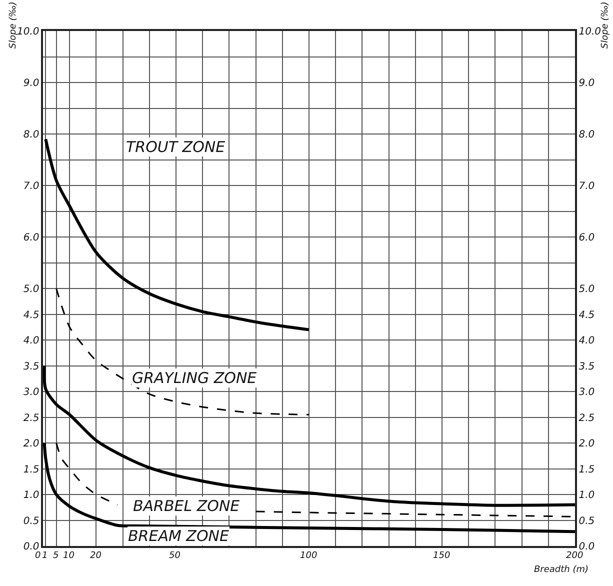 Image resolution: width=613 pixels, height=586 pixels. I want to click on y2-tick-label: 0.0, so click(586, 547).